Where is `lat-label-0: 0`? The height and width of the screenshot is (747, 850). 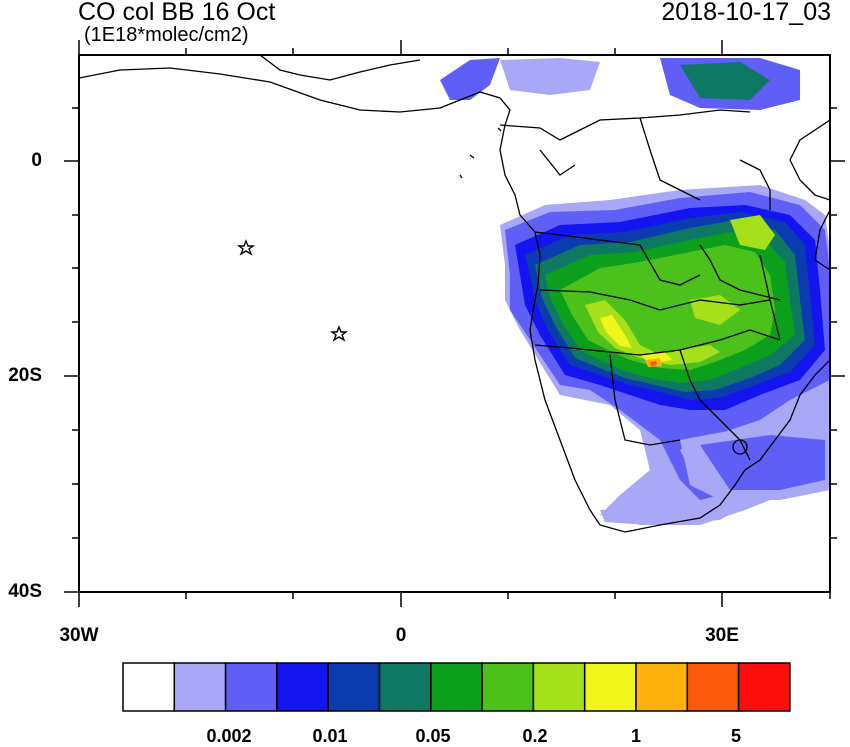 lat-label-0: 0 is located at coordinates (36, 160).